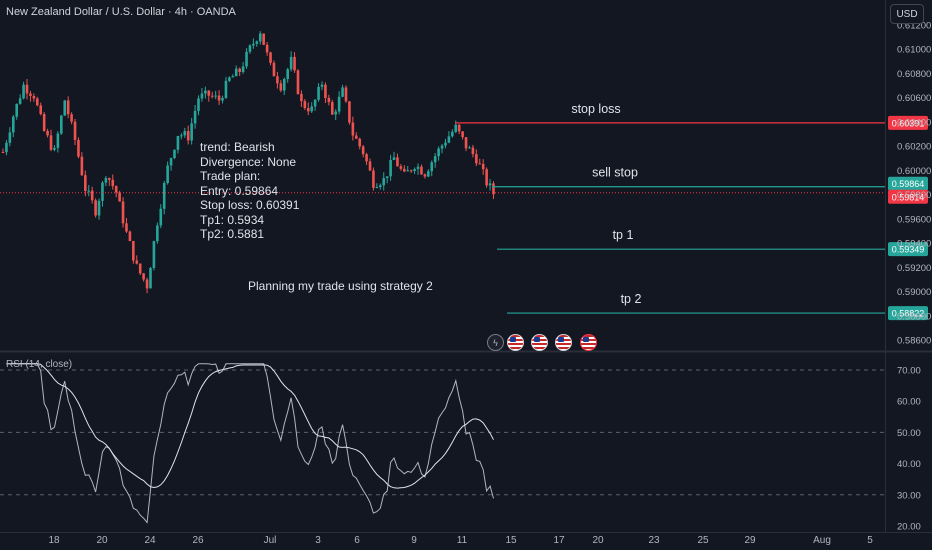 This screenshot has height=550, width=932. Describe the element at coordinates (39, 364) in the screenshot. I see `rsi-title: RSI (14, close)` at that location.